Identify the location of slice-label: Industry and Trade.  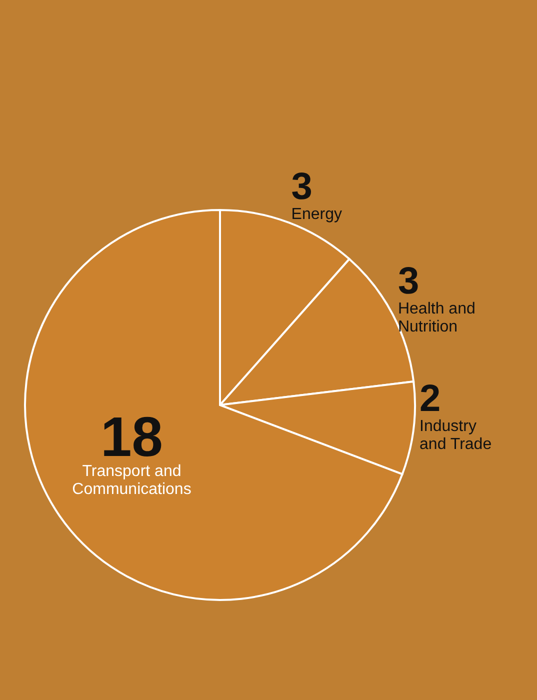
(456, 436).